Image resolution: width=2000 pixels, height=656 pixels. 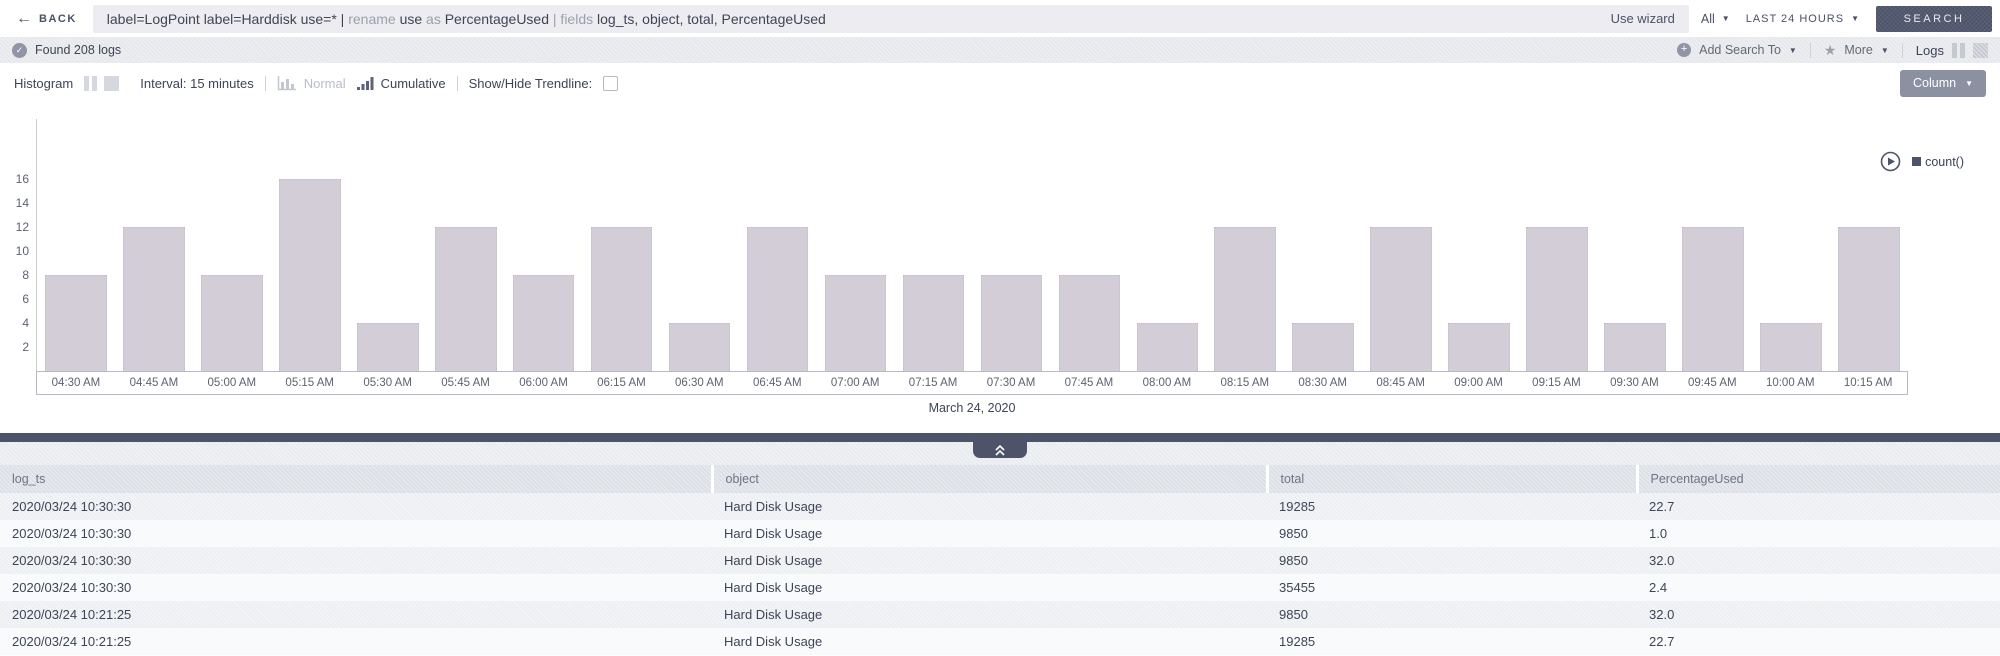 I want to click on x-axis-tick-label: 07:30 AM, so click(x=1011, y=383).